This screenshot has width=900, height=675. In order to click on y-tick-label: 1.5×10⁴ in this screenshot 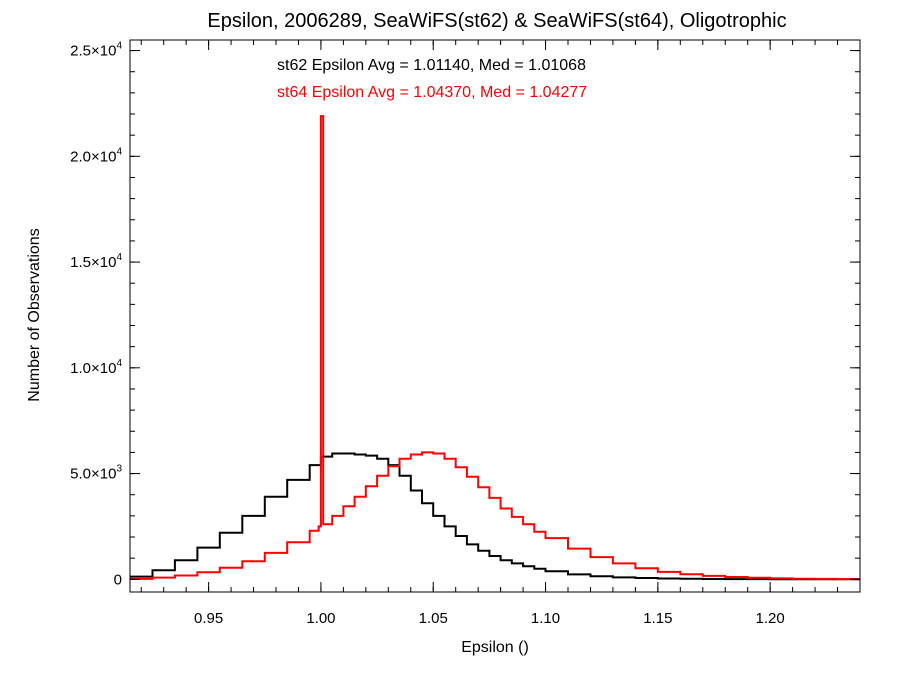, I will do `click(96, 261)`.